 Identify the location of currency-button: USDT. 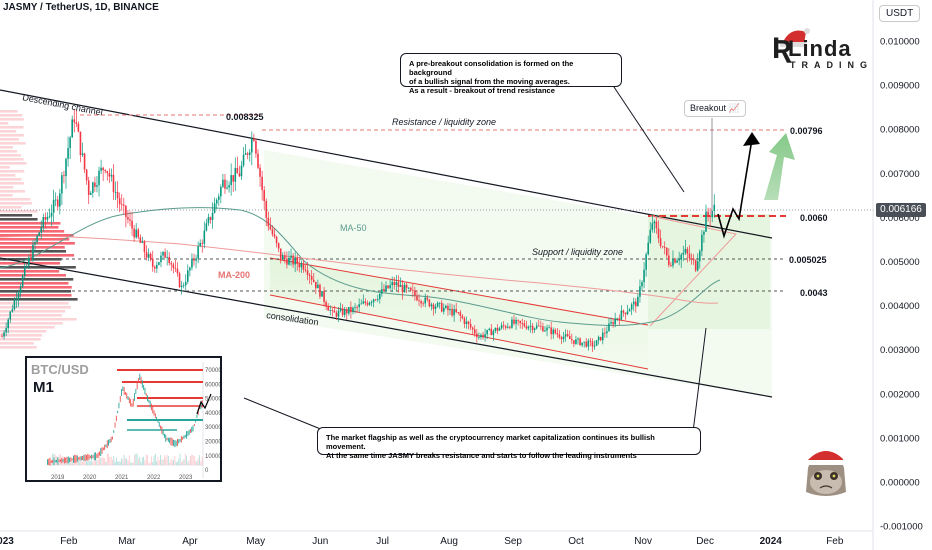
(900, 13).